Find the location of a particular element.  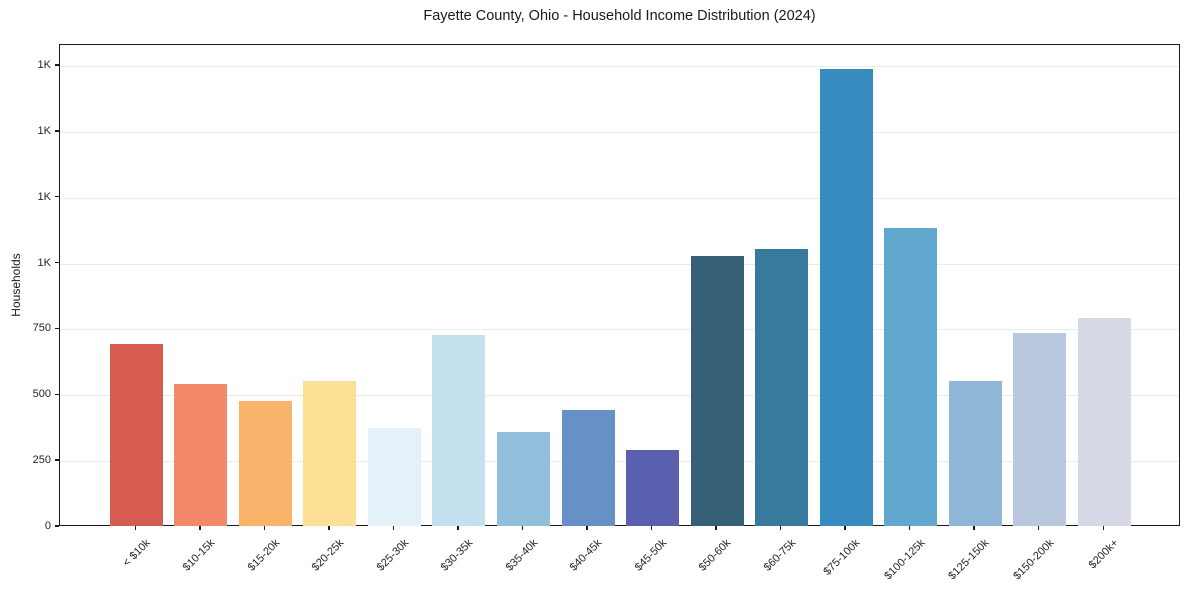

bar-200k is located at coordinates (1104, 421).